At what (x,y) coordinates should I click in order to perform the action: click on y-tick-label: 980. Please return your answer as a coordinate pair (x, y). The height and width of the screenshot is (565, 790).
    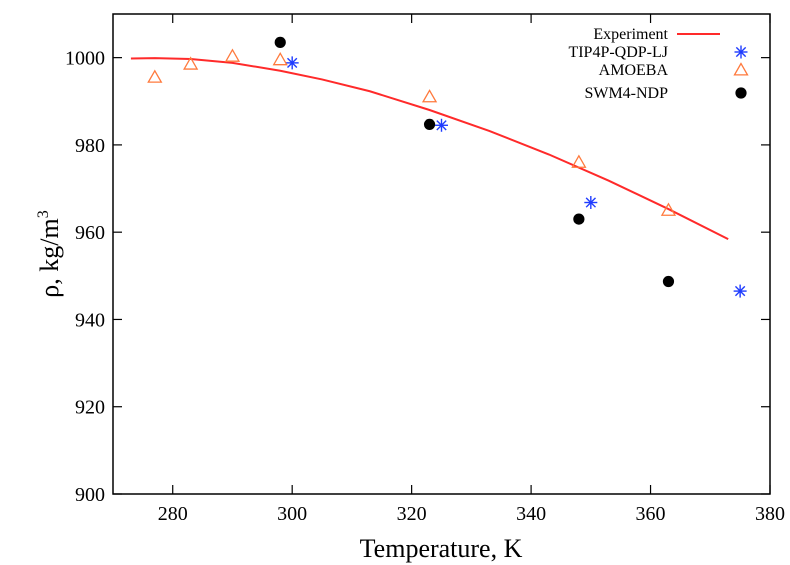
    Looking at the image, I should click on (90, 146).